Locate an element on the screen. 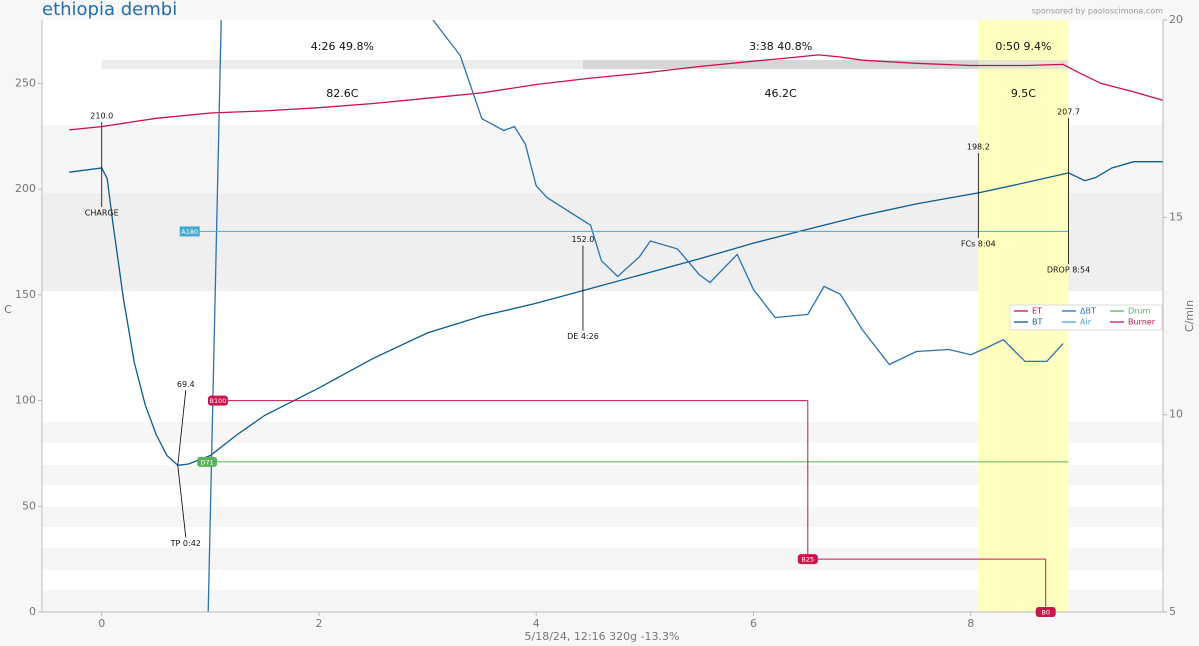  x-tick-label: 2 is located at coordinates (318, 623).